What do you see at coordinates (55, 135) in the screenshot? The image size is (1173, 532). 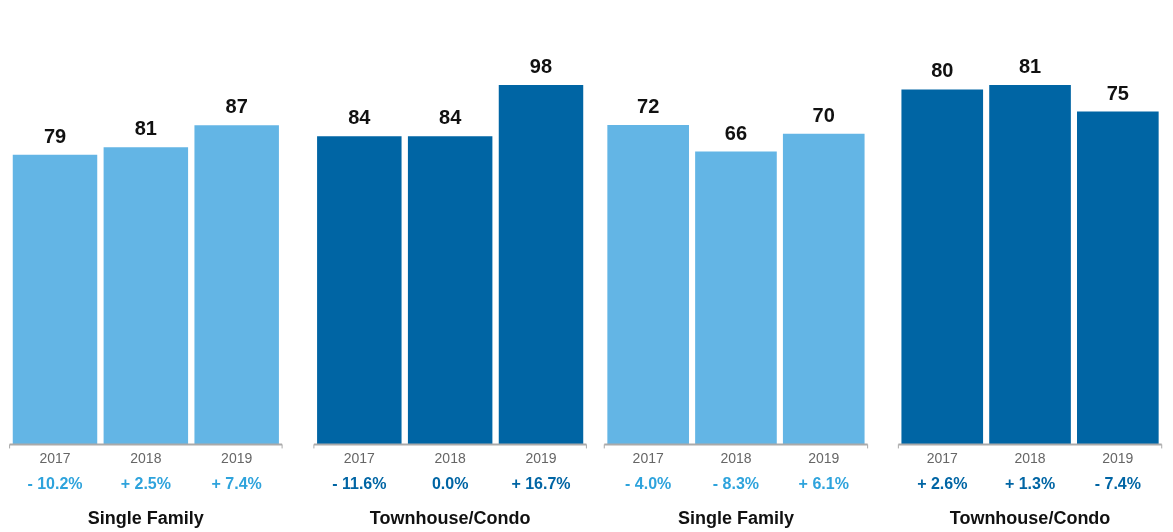 I see `data-label: 79` at bounding box center [55, 135].